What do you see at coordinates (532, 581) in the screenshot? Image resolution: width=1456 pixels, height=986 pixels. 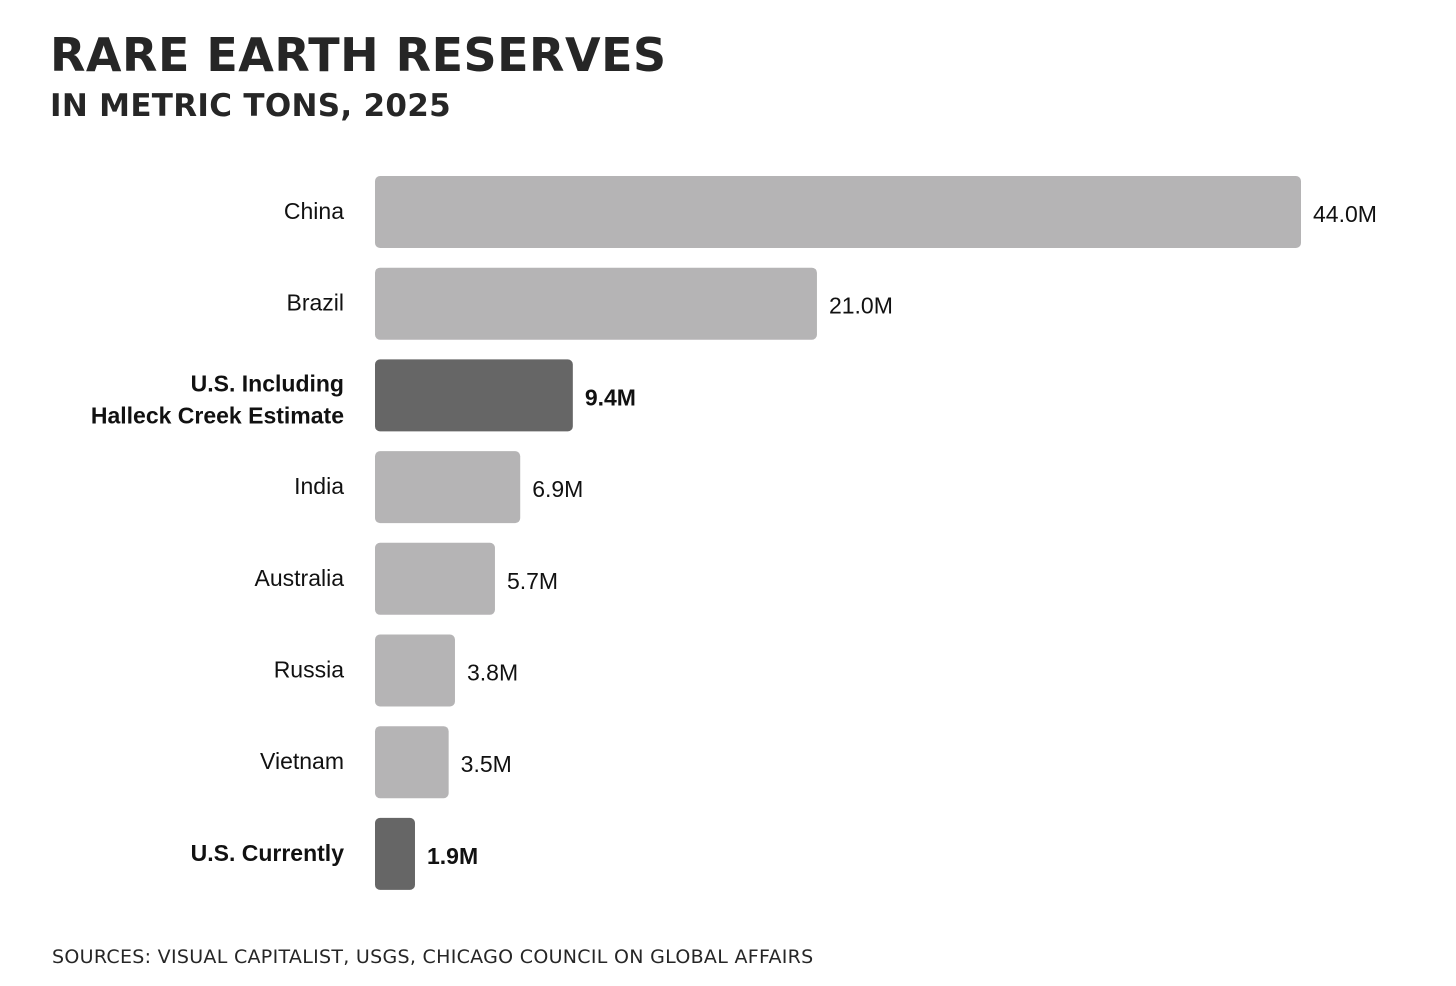 I see `value-label: 5.7M` at bounding box center [532, 581].